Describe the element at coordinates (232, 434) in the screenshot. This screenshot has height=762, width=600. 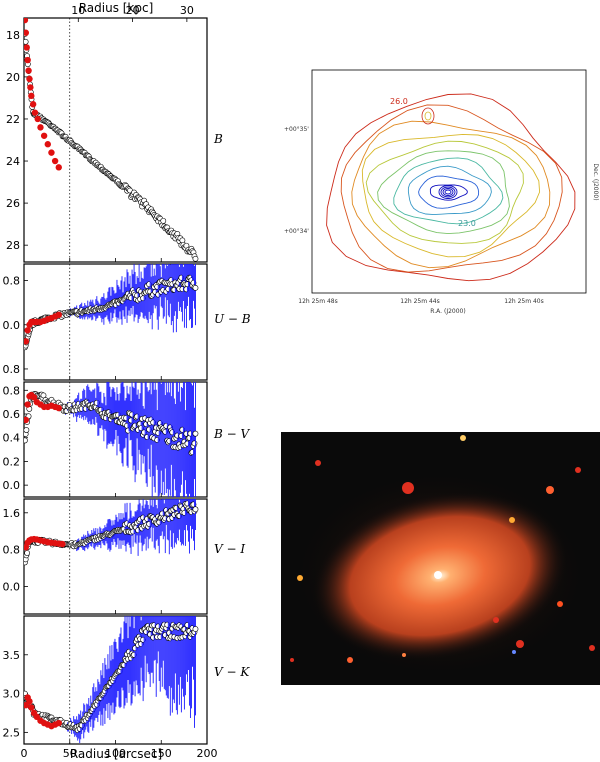
I see `band-label: B − V` at that location.